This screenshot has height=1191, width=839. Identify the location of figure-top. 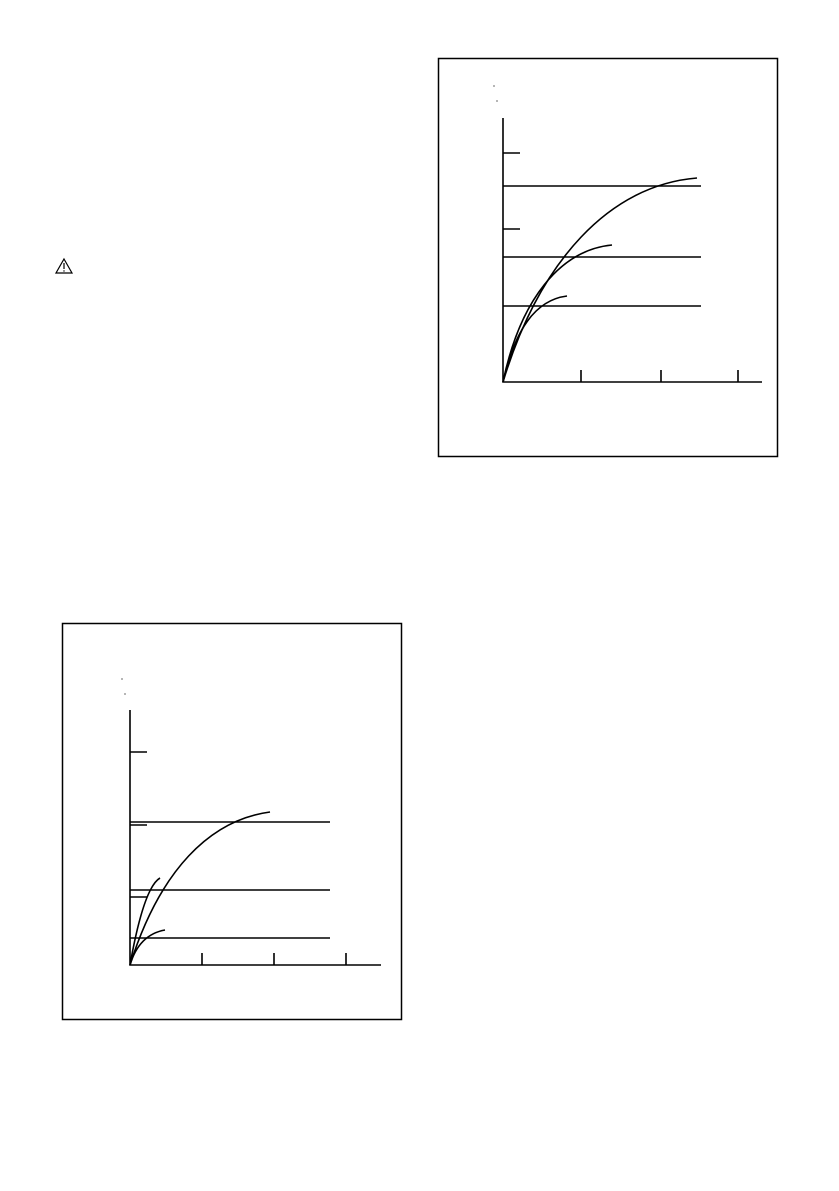
(608, 257).